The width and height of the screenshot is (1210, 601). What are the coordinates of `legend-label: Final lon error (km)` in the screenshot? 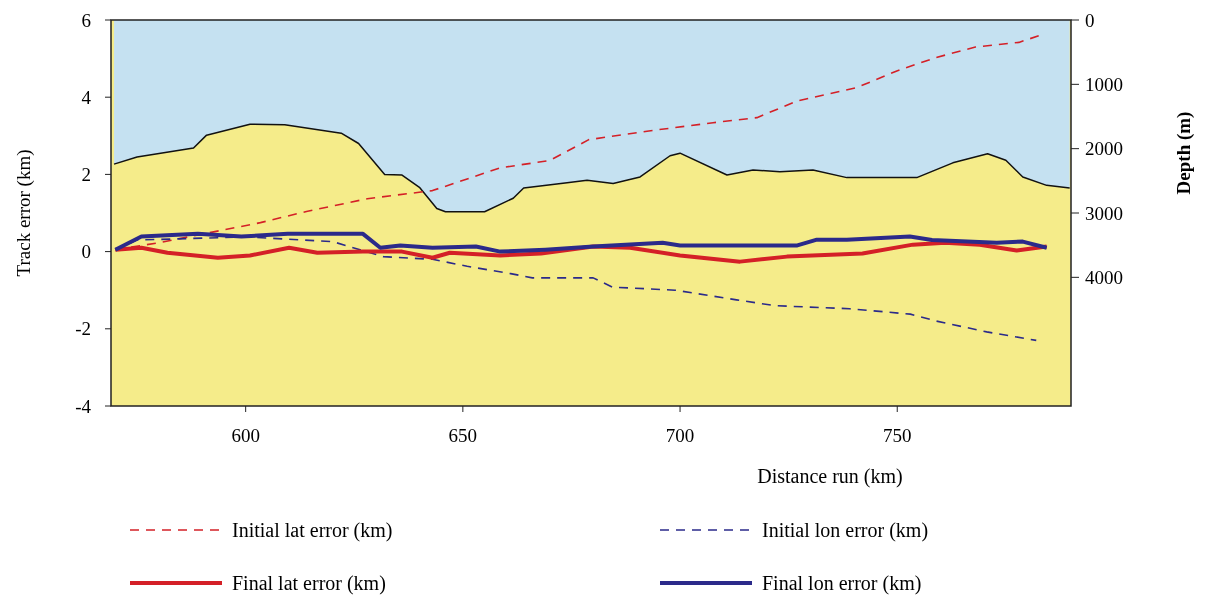 It's located at (842, 583).